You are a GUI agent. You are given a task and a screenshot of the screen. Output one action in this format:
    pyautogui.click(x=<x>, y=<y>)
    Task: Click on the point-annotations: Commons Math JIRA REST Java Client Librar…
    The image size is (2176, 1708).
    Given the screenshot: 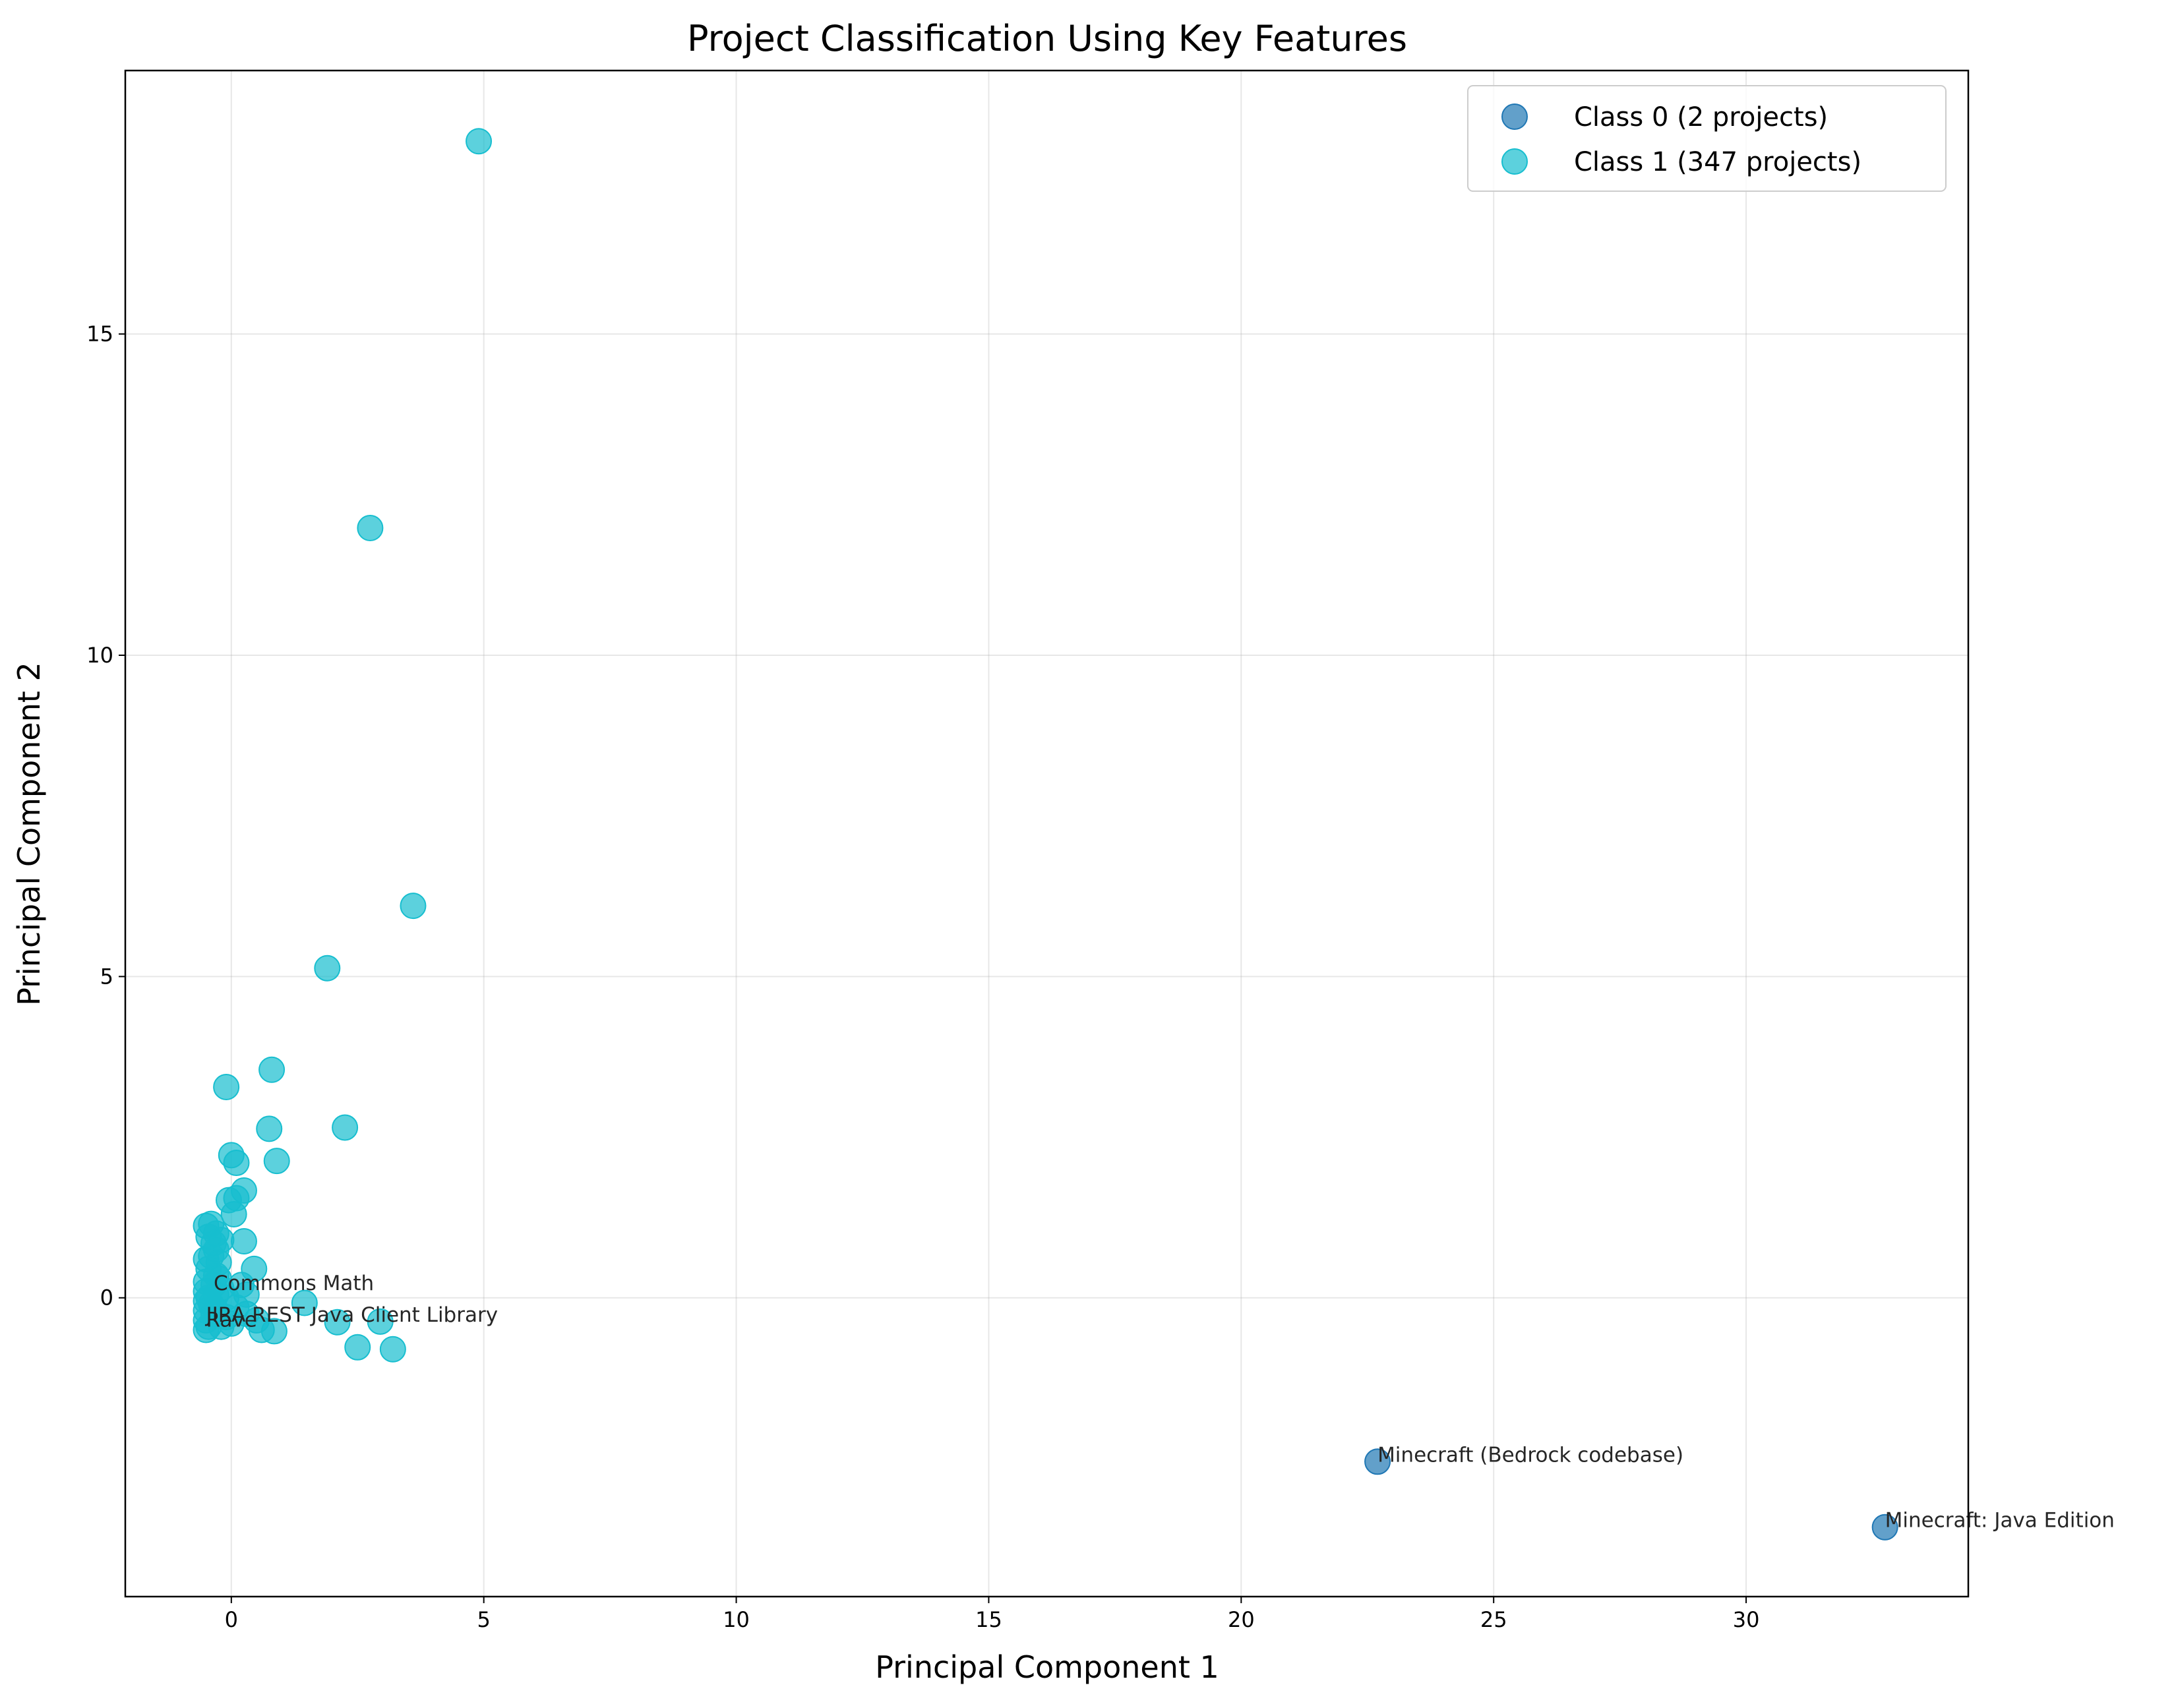 What is the action you would take?
    pyautogui.click(x=1160, y=1402)
    